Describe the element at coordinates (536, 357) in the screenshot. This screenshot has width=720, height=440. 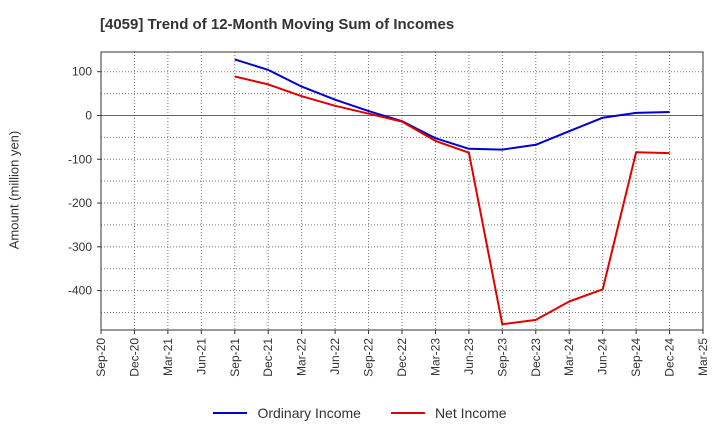
I see `x-tick-label: Dec-23` at that location.